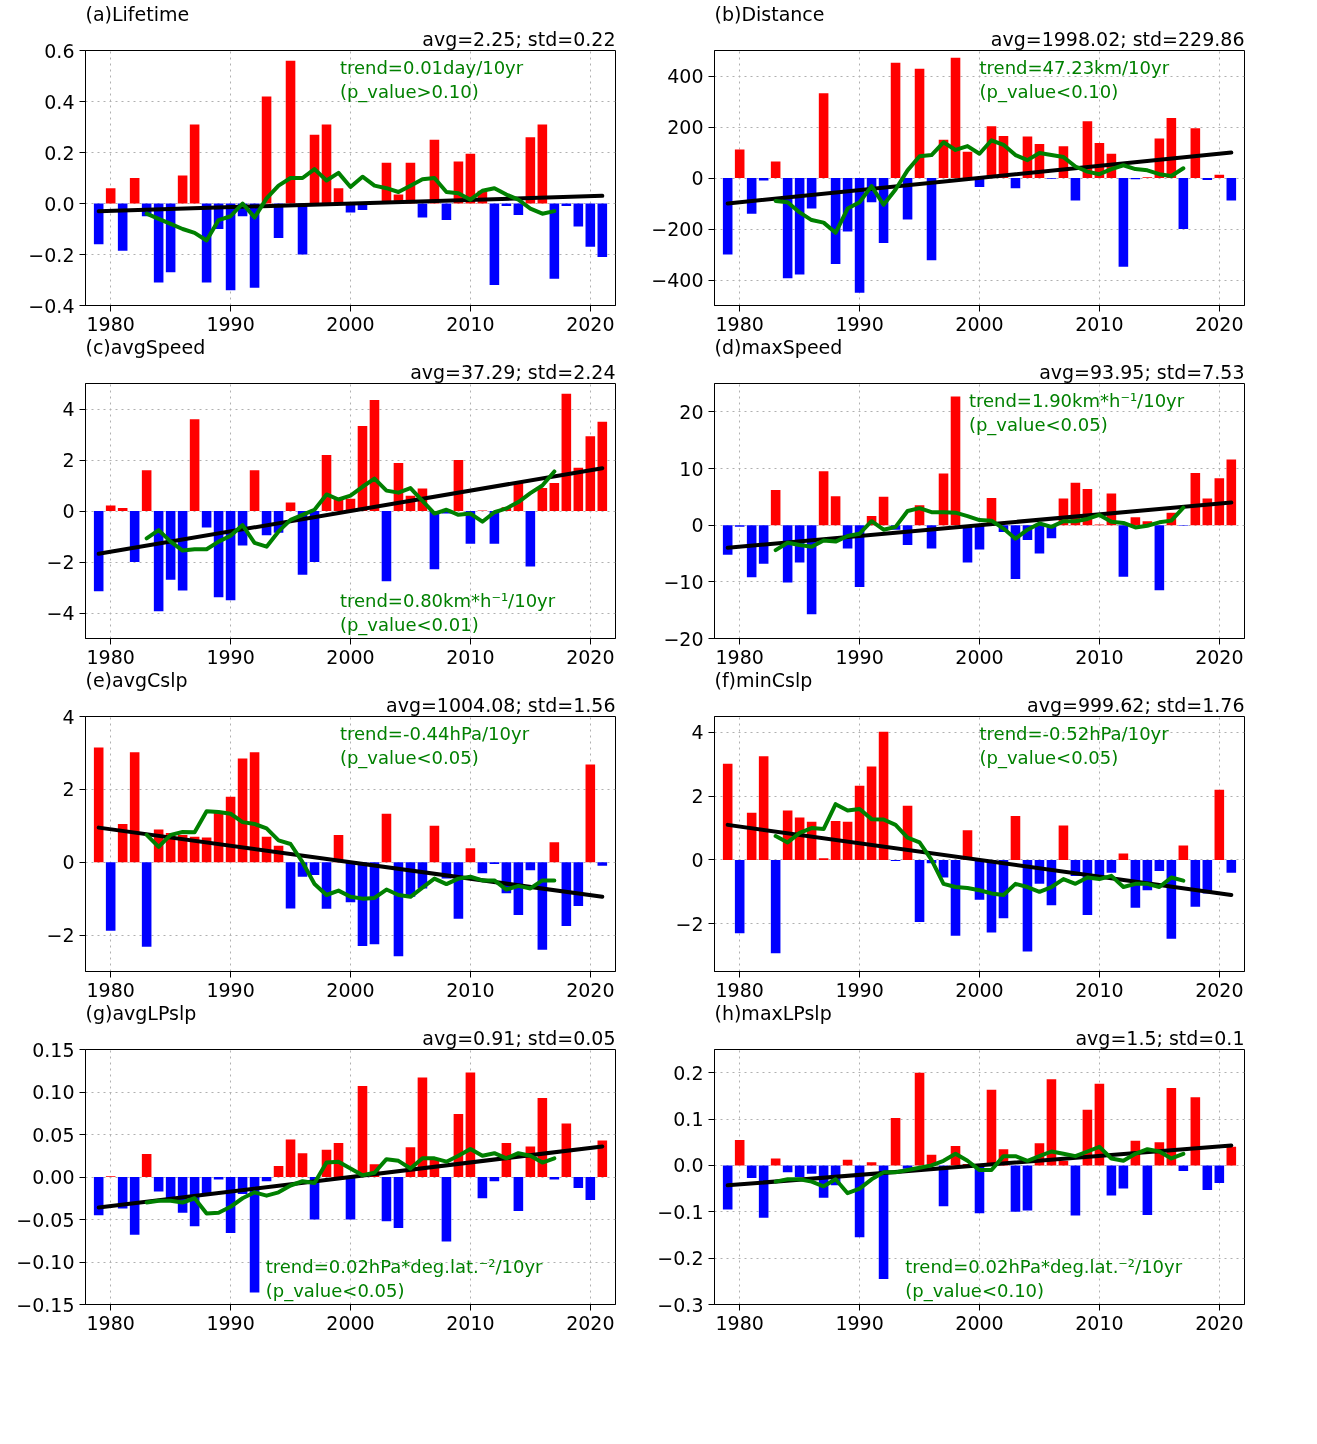 This screenshot has width=1317, height=1444. I want to click on chart-title: (c)avgSpeed, so click(145, 346).